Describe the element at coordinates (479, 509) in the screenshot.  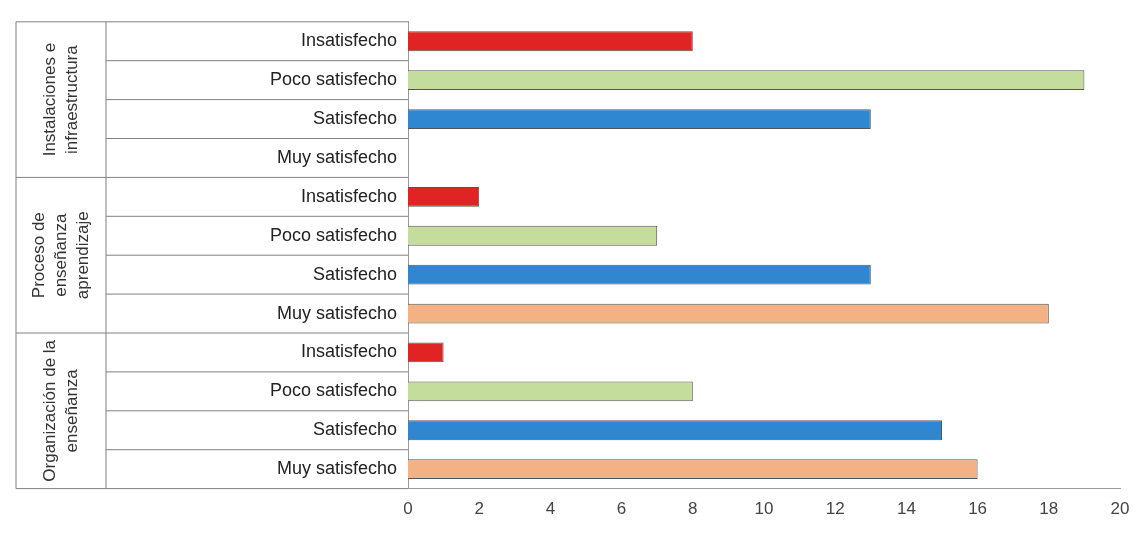
I see `x-tick-label: 2` at that location.